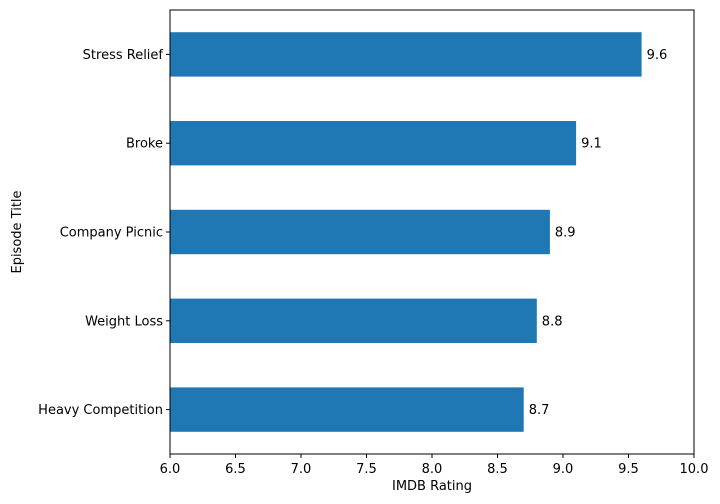 This screenshot has height=504, width=720. I want to click on bar-value-label: 8.8, so click(552, 321).